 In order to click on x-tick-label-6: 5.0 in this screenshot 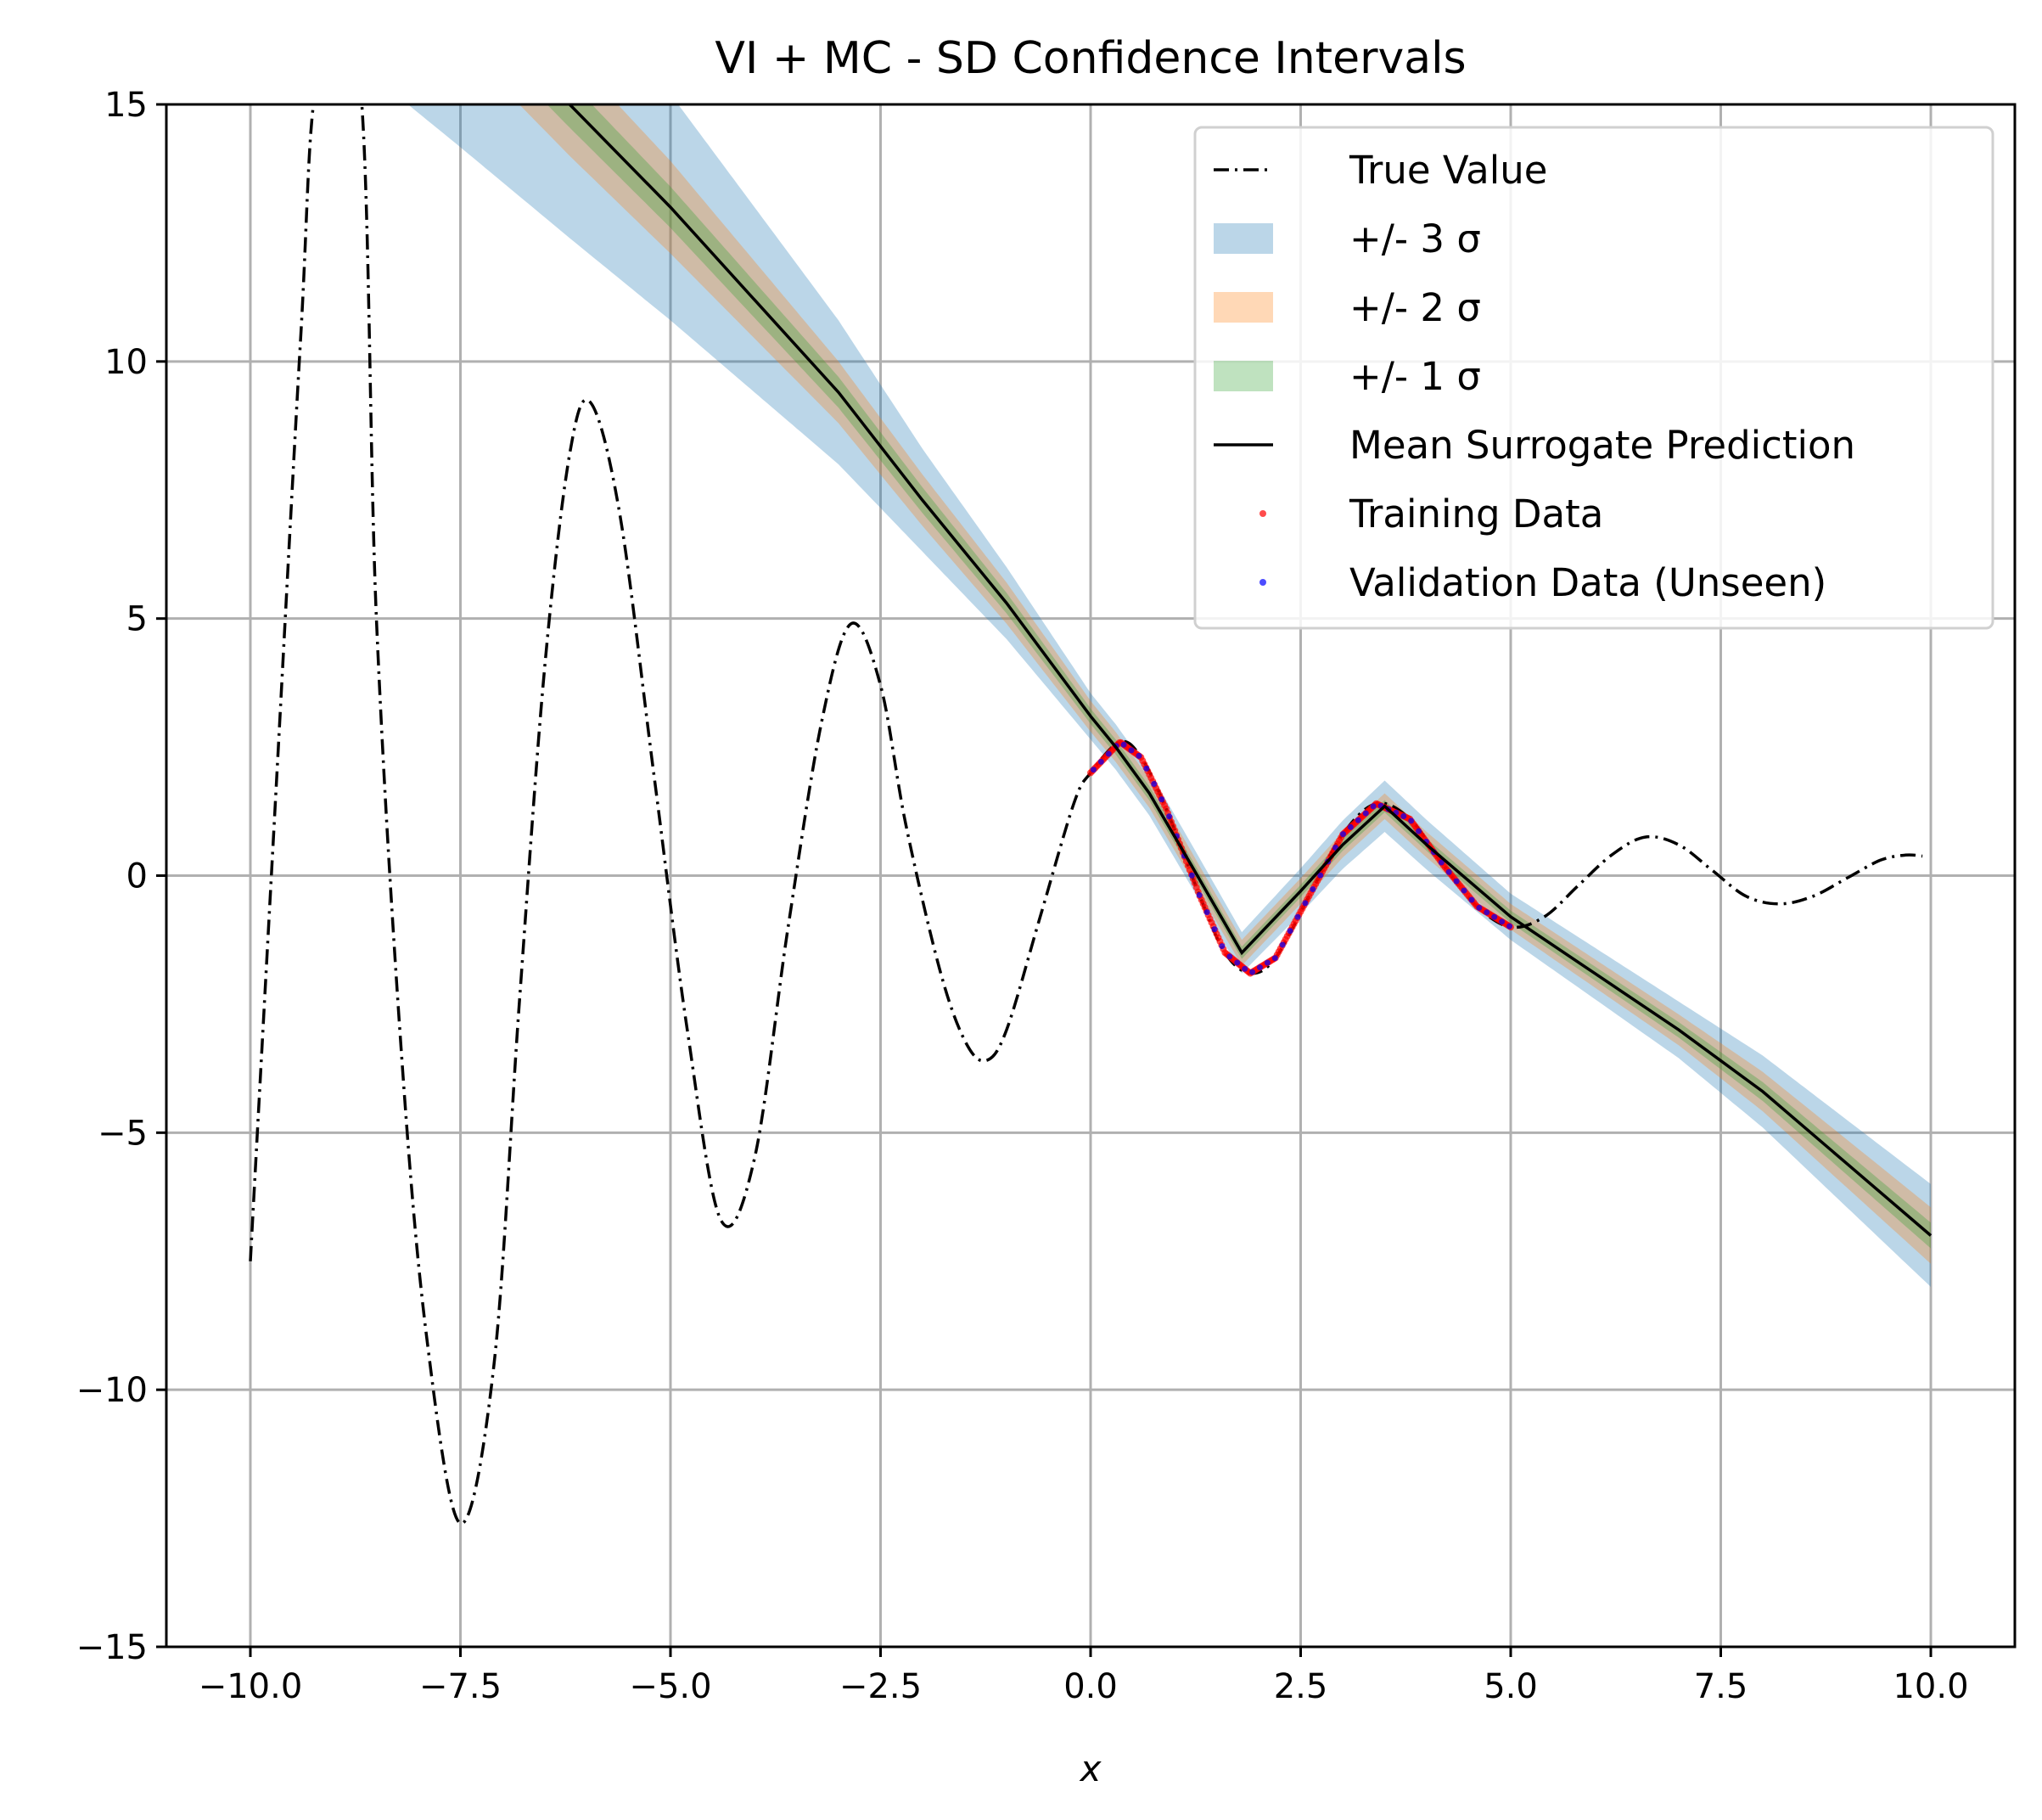, I will do `click(1511, 1686)`.